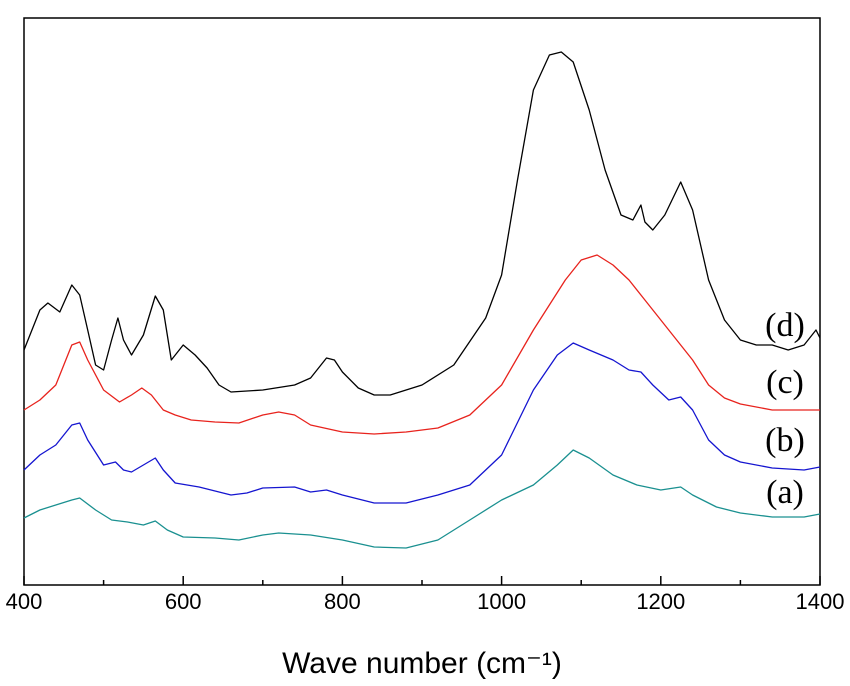 The image size is (850, 686). What do you see at coordinates (422, 663) in the screenshot?
I see `x-axis-label: Wave number (cm⁻¹)` at bounding box center [422, 663].